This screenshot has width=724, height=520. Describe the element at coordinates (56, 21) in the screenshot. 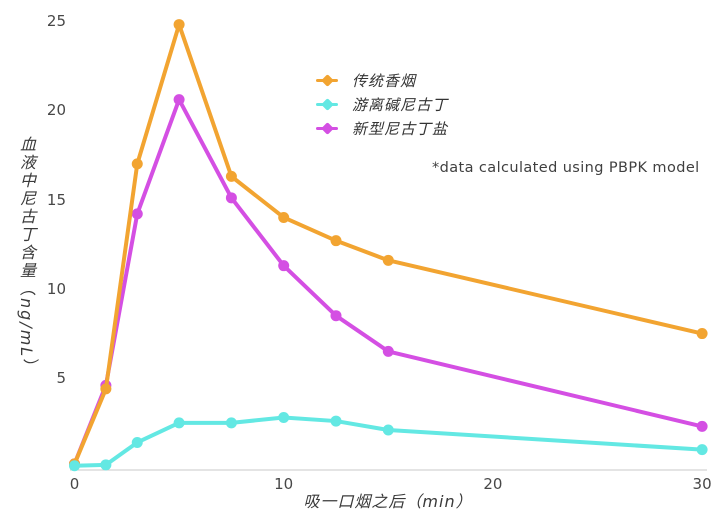

I see `y-tick-label: 25` at that location.